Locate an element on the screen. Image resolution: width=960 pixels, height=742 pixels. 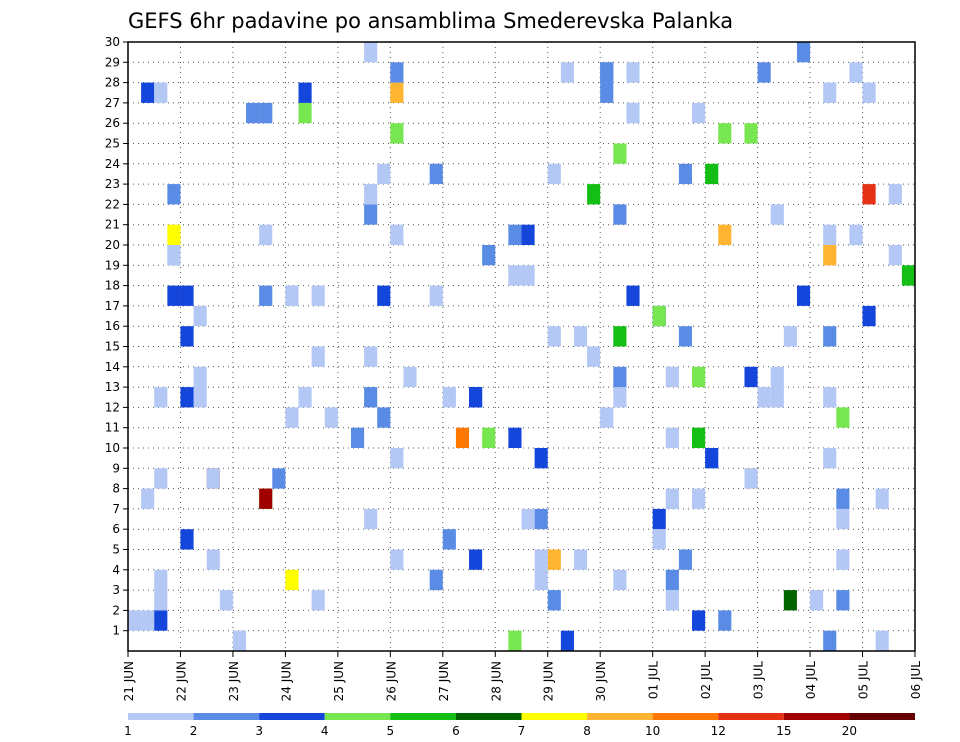
legend-label: 5 is located at coordinates (391, 731).